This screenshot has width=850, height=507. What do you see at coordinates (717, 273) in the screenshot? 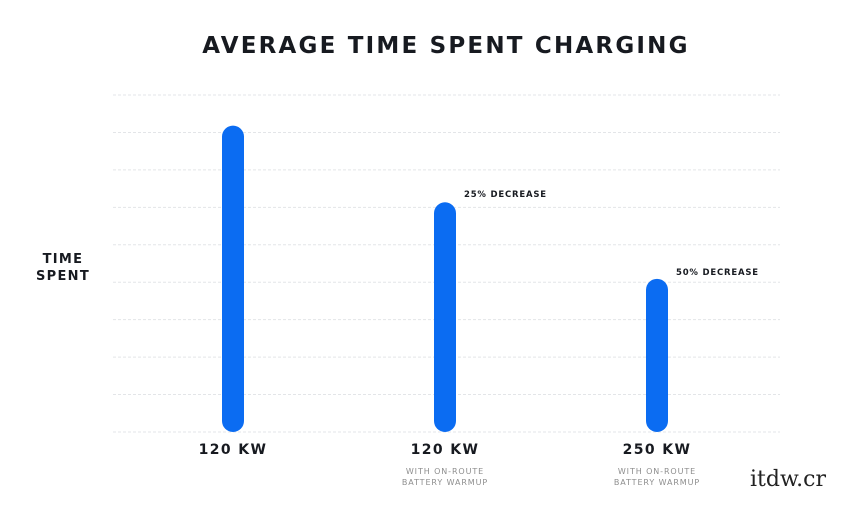
I see `annotation-bar-3: 50% DECREASE` at bounding box center [717, 273].